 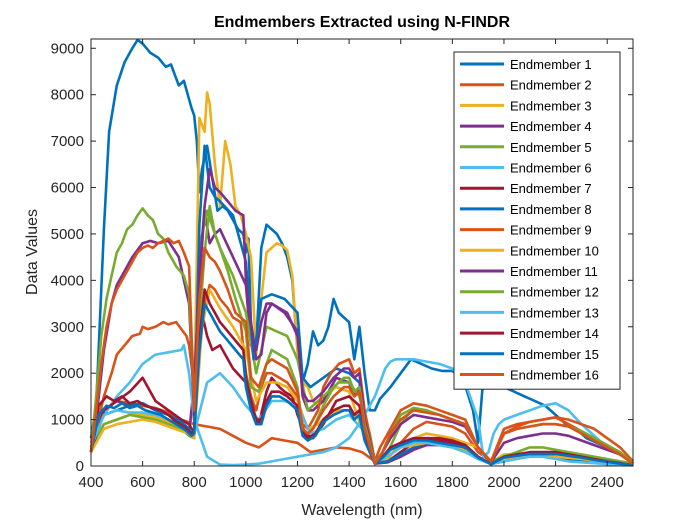 I want to click on legend-label-endmember-13: Endmember 13, so click(x=554, y=312).